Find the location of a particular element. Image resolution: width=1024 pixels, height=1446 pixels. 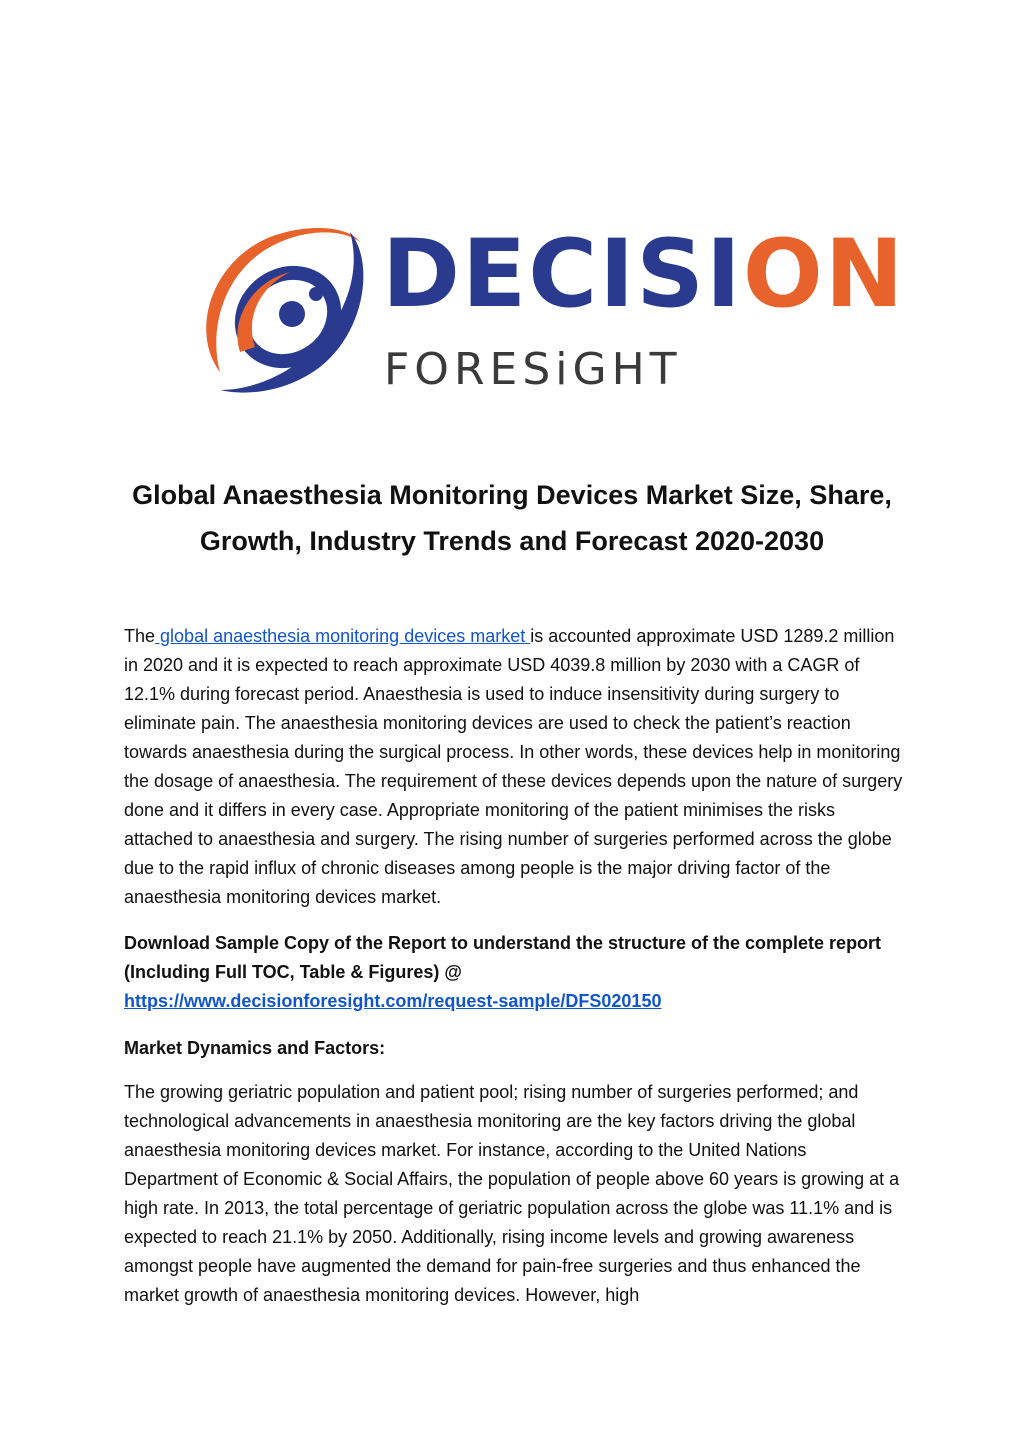

logo-brand-part2: ON is located at coordinates (824, 274).